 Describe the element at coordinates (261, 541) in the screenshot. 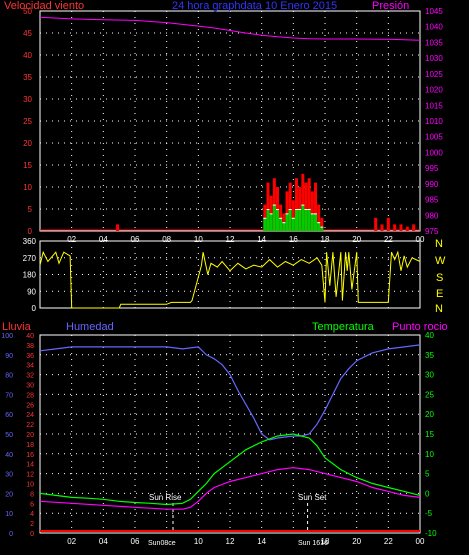

I see `x-tick-label: 14` at that location.